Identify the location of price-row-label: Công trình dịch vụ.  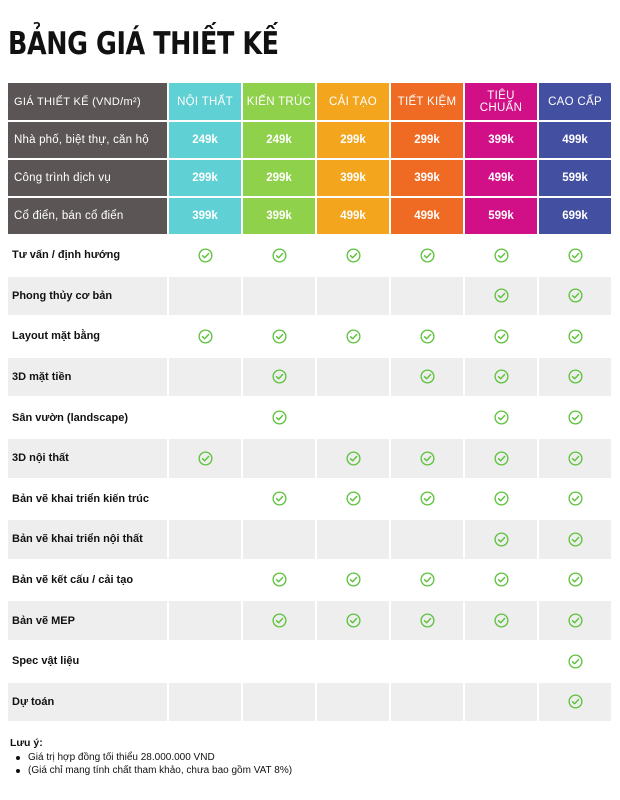
(87, 178).